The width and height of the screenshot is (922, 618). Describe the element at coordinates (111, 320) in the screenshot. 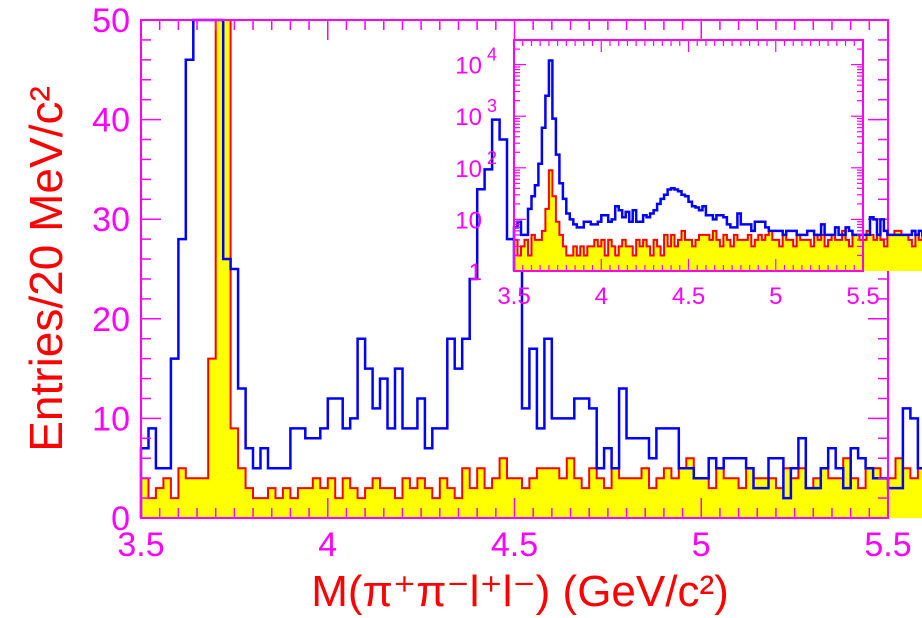

I see `y-tick-label: 20` at that location.